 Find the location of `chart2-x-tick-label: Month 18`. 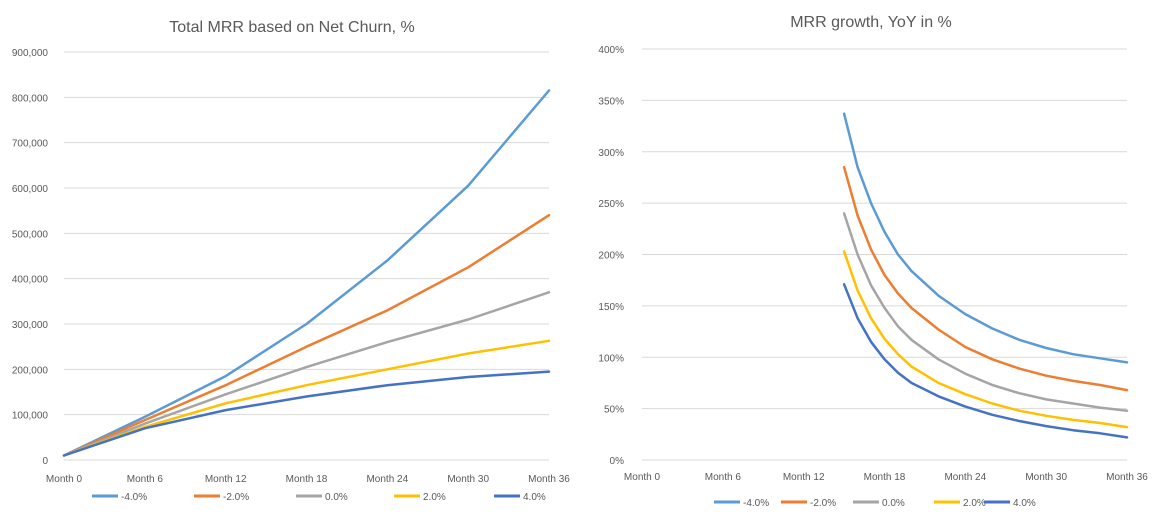

chart2-x-tick-label: Month 18 is located at coordinates (885, 477).